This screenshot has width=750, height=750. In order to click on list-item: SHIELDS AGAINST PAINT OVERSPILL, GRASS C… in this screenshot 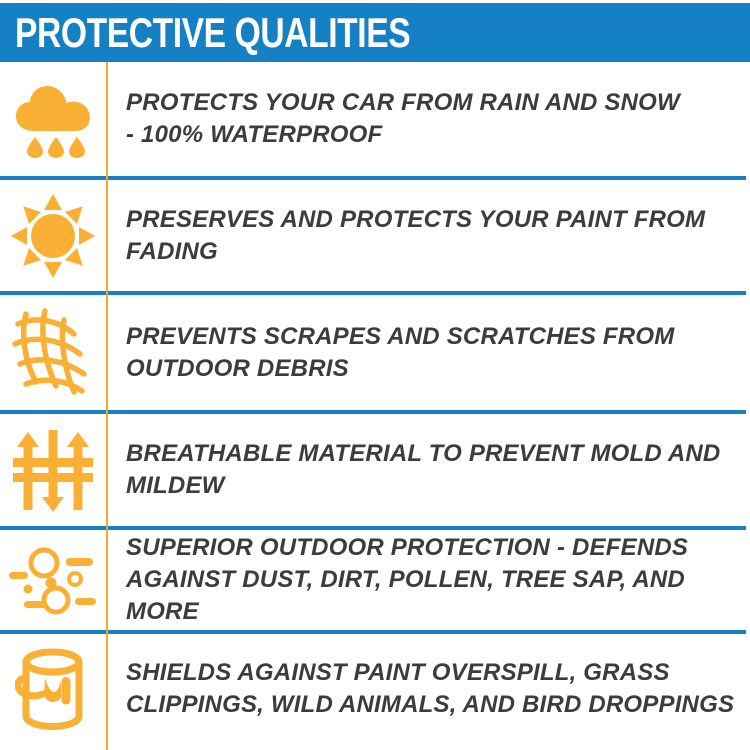, I will do `click(375, 688)`.